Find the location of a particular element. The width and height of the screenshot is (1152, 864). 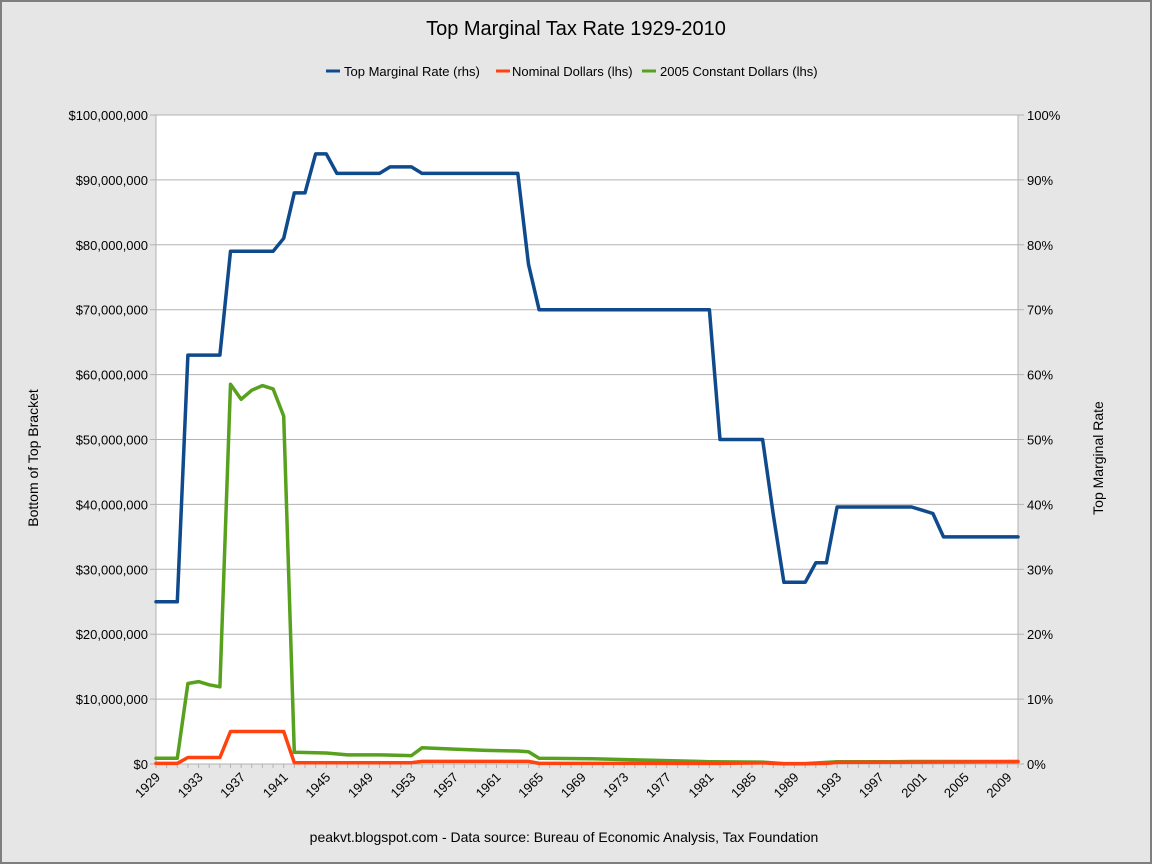

left-tick-label: $40,000,000 is located at coordinates (112, 504).